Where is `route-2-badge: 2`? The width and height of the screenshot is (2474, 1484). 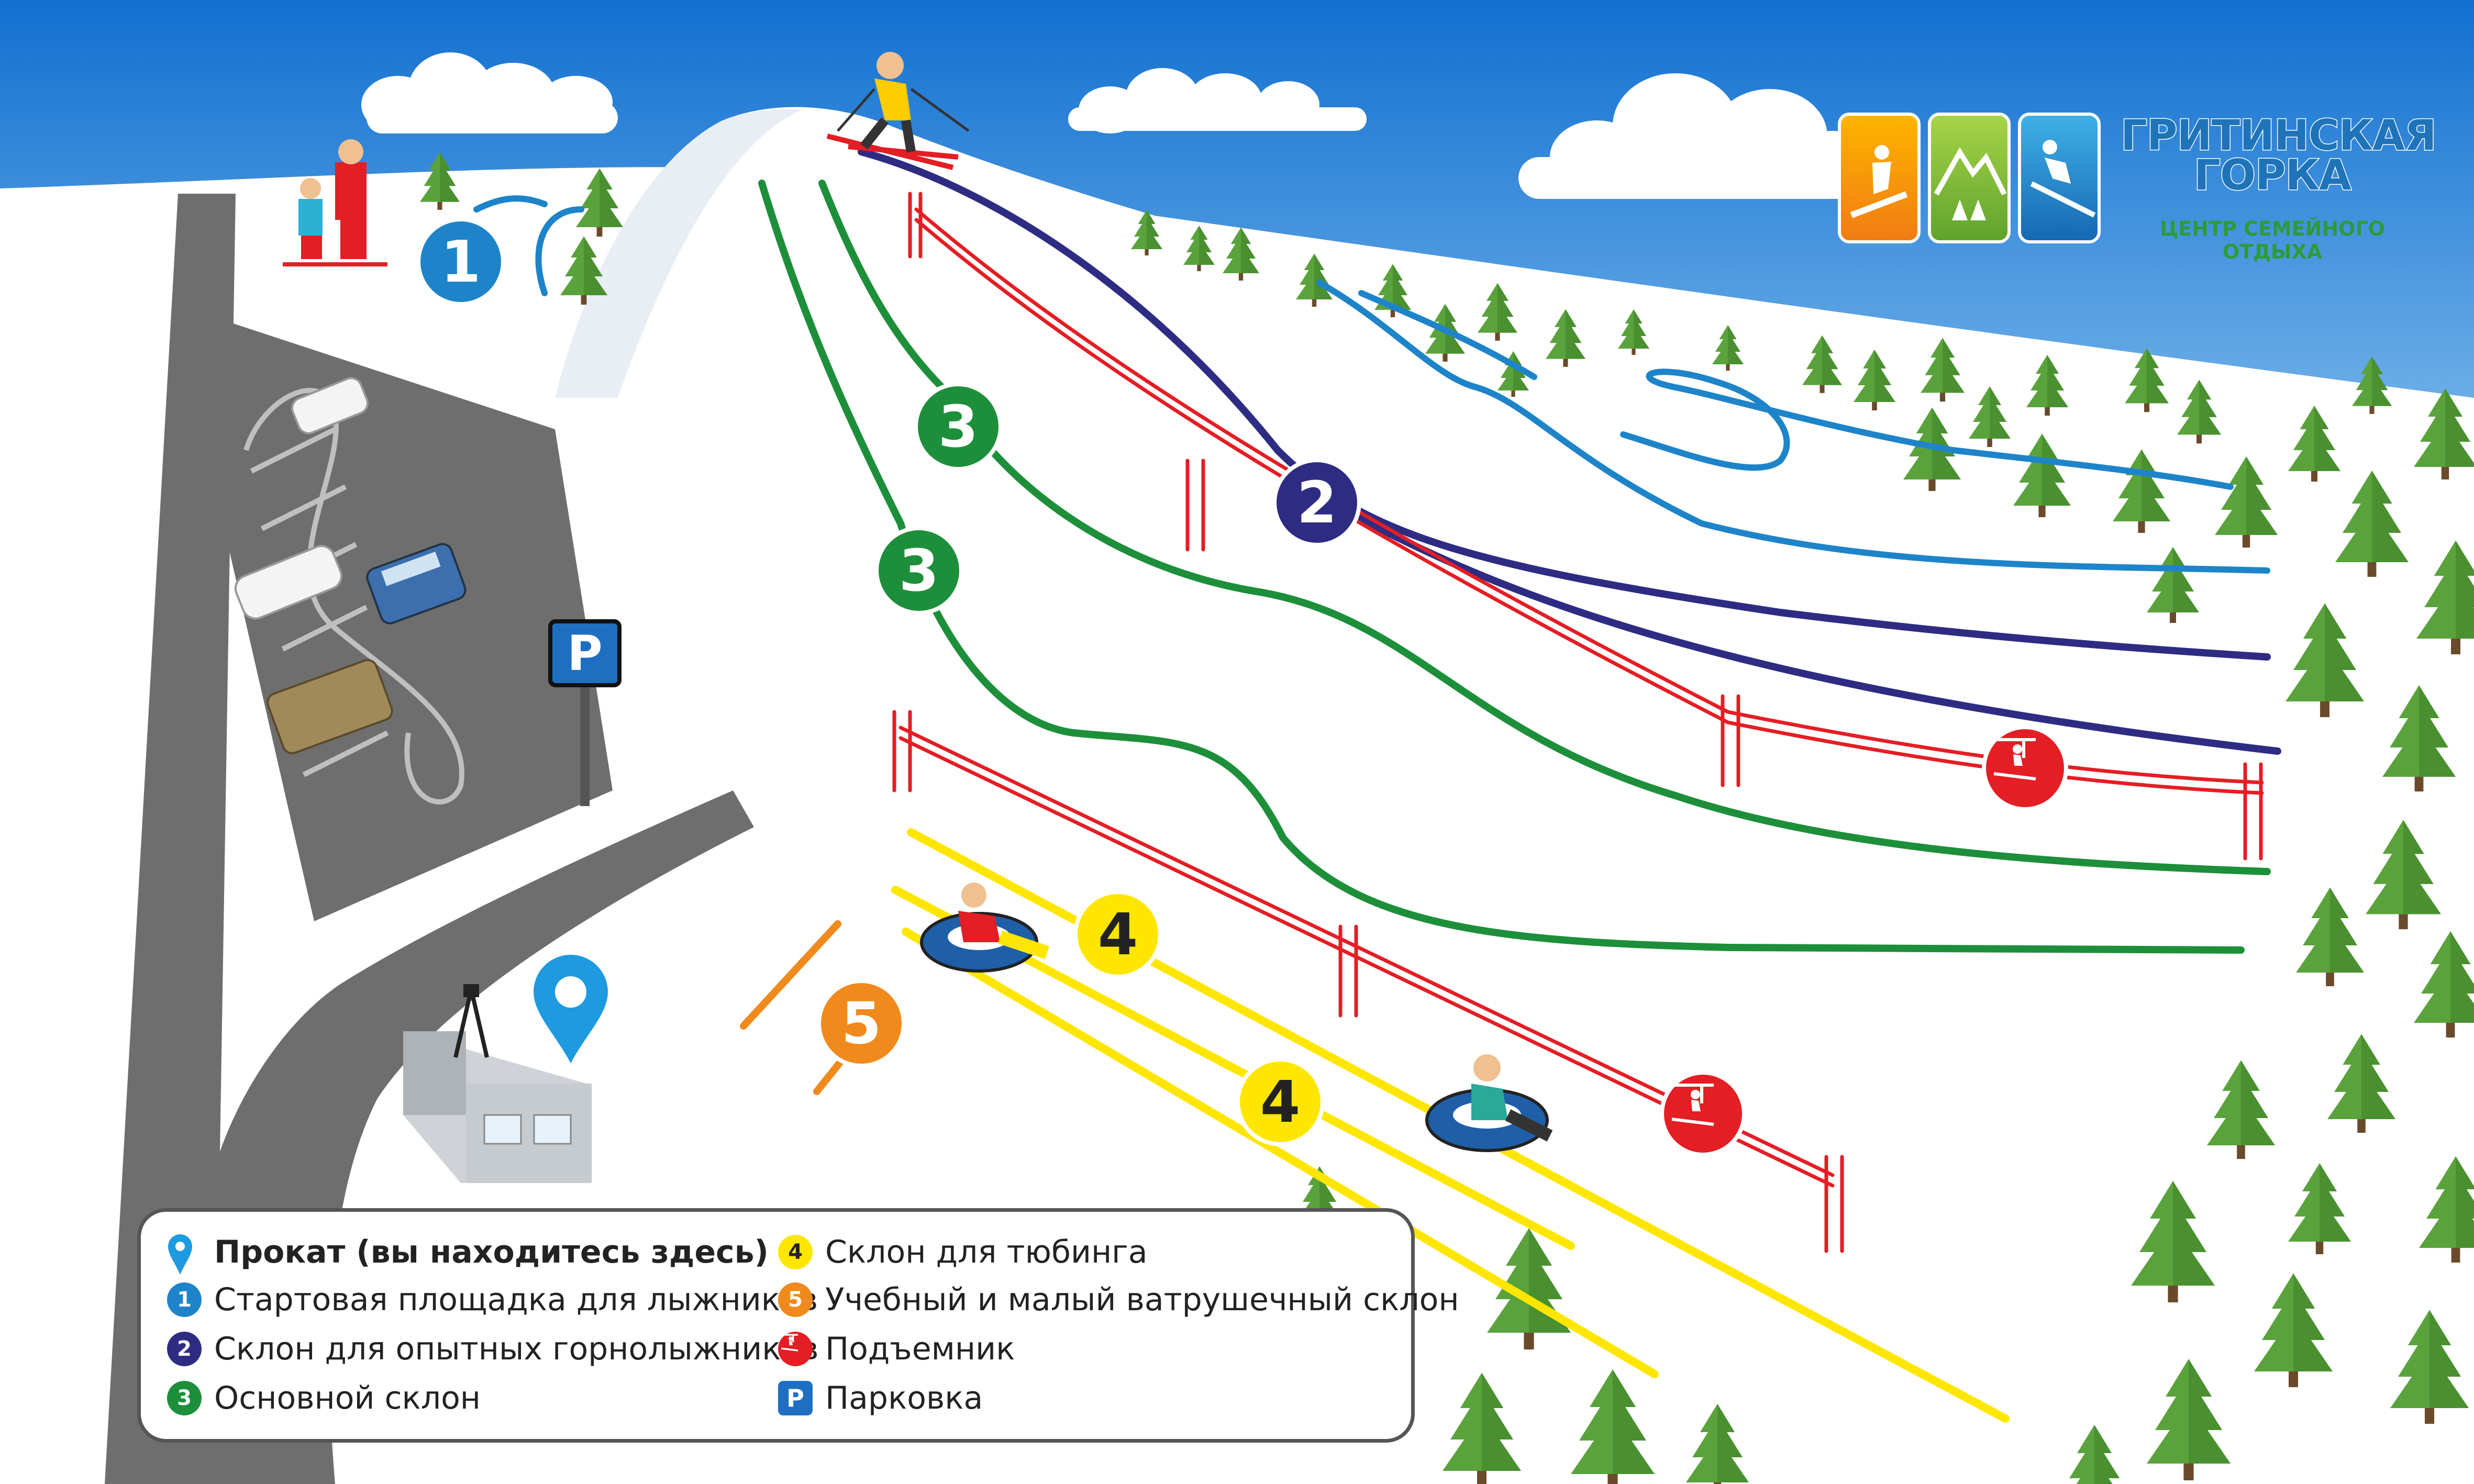
route-2-badge: 2 is located at coordinates (1316, 502).